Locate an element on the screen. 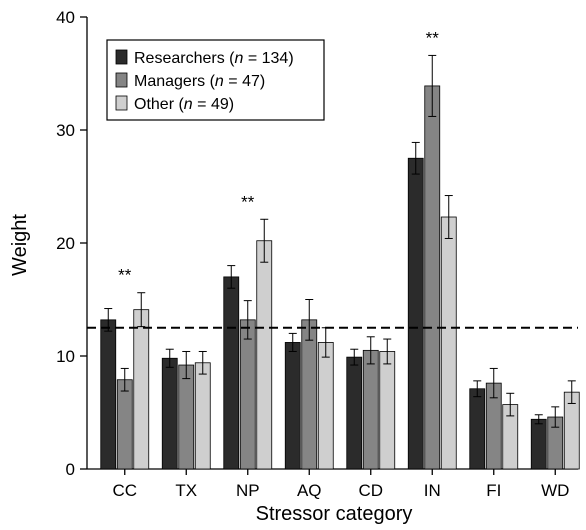 This screenshot has height=530, width=586. x-axis-title: Stressor category is located at coordinates (334, 514).